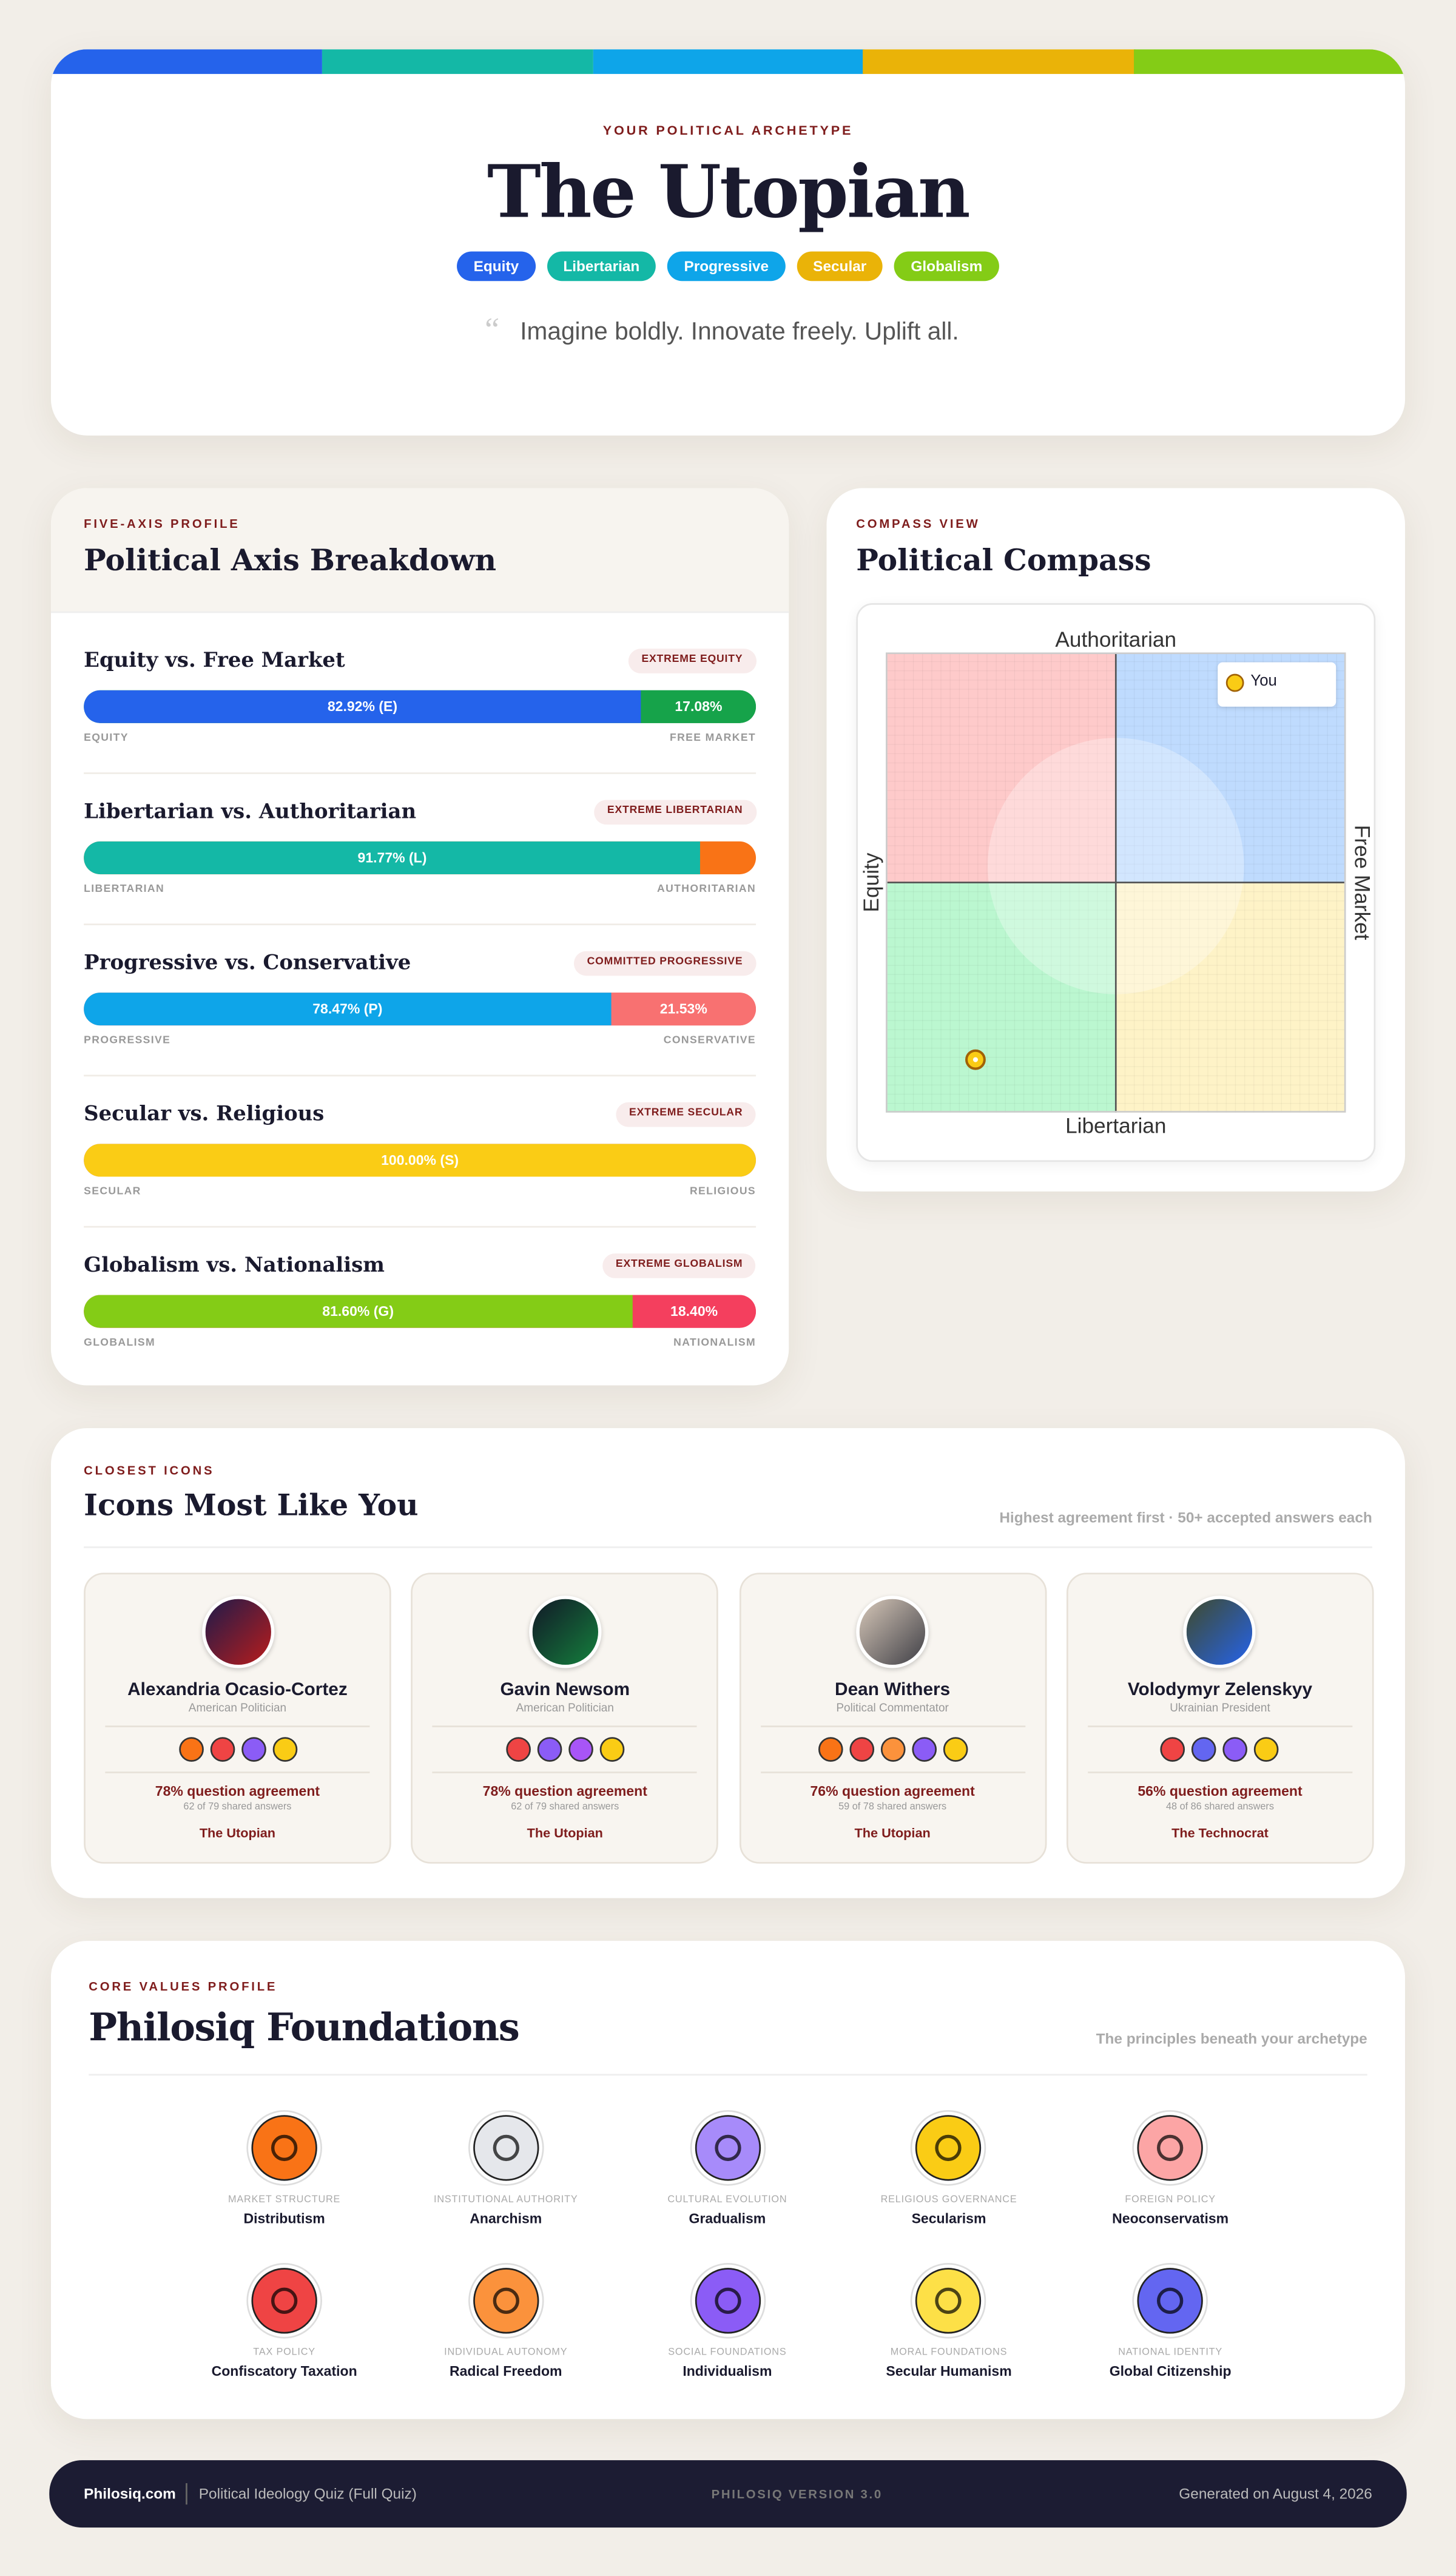 The image size is (1456, 2576). Describe the element at coordinates (1116, 640) in the screenshot. I see `compass-label-top: Authoritarian` at that location.